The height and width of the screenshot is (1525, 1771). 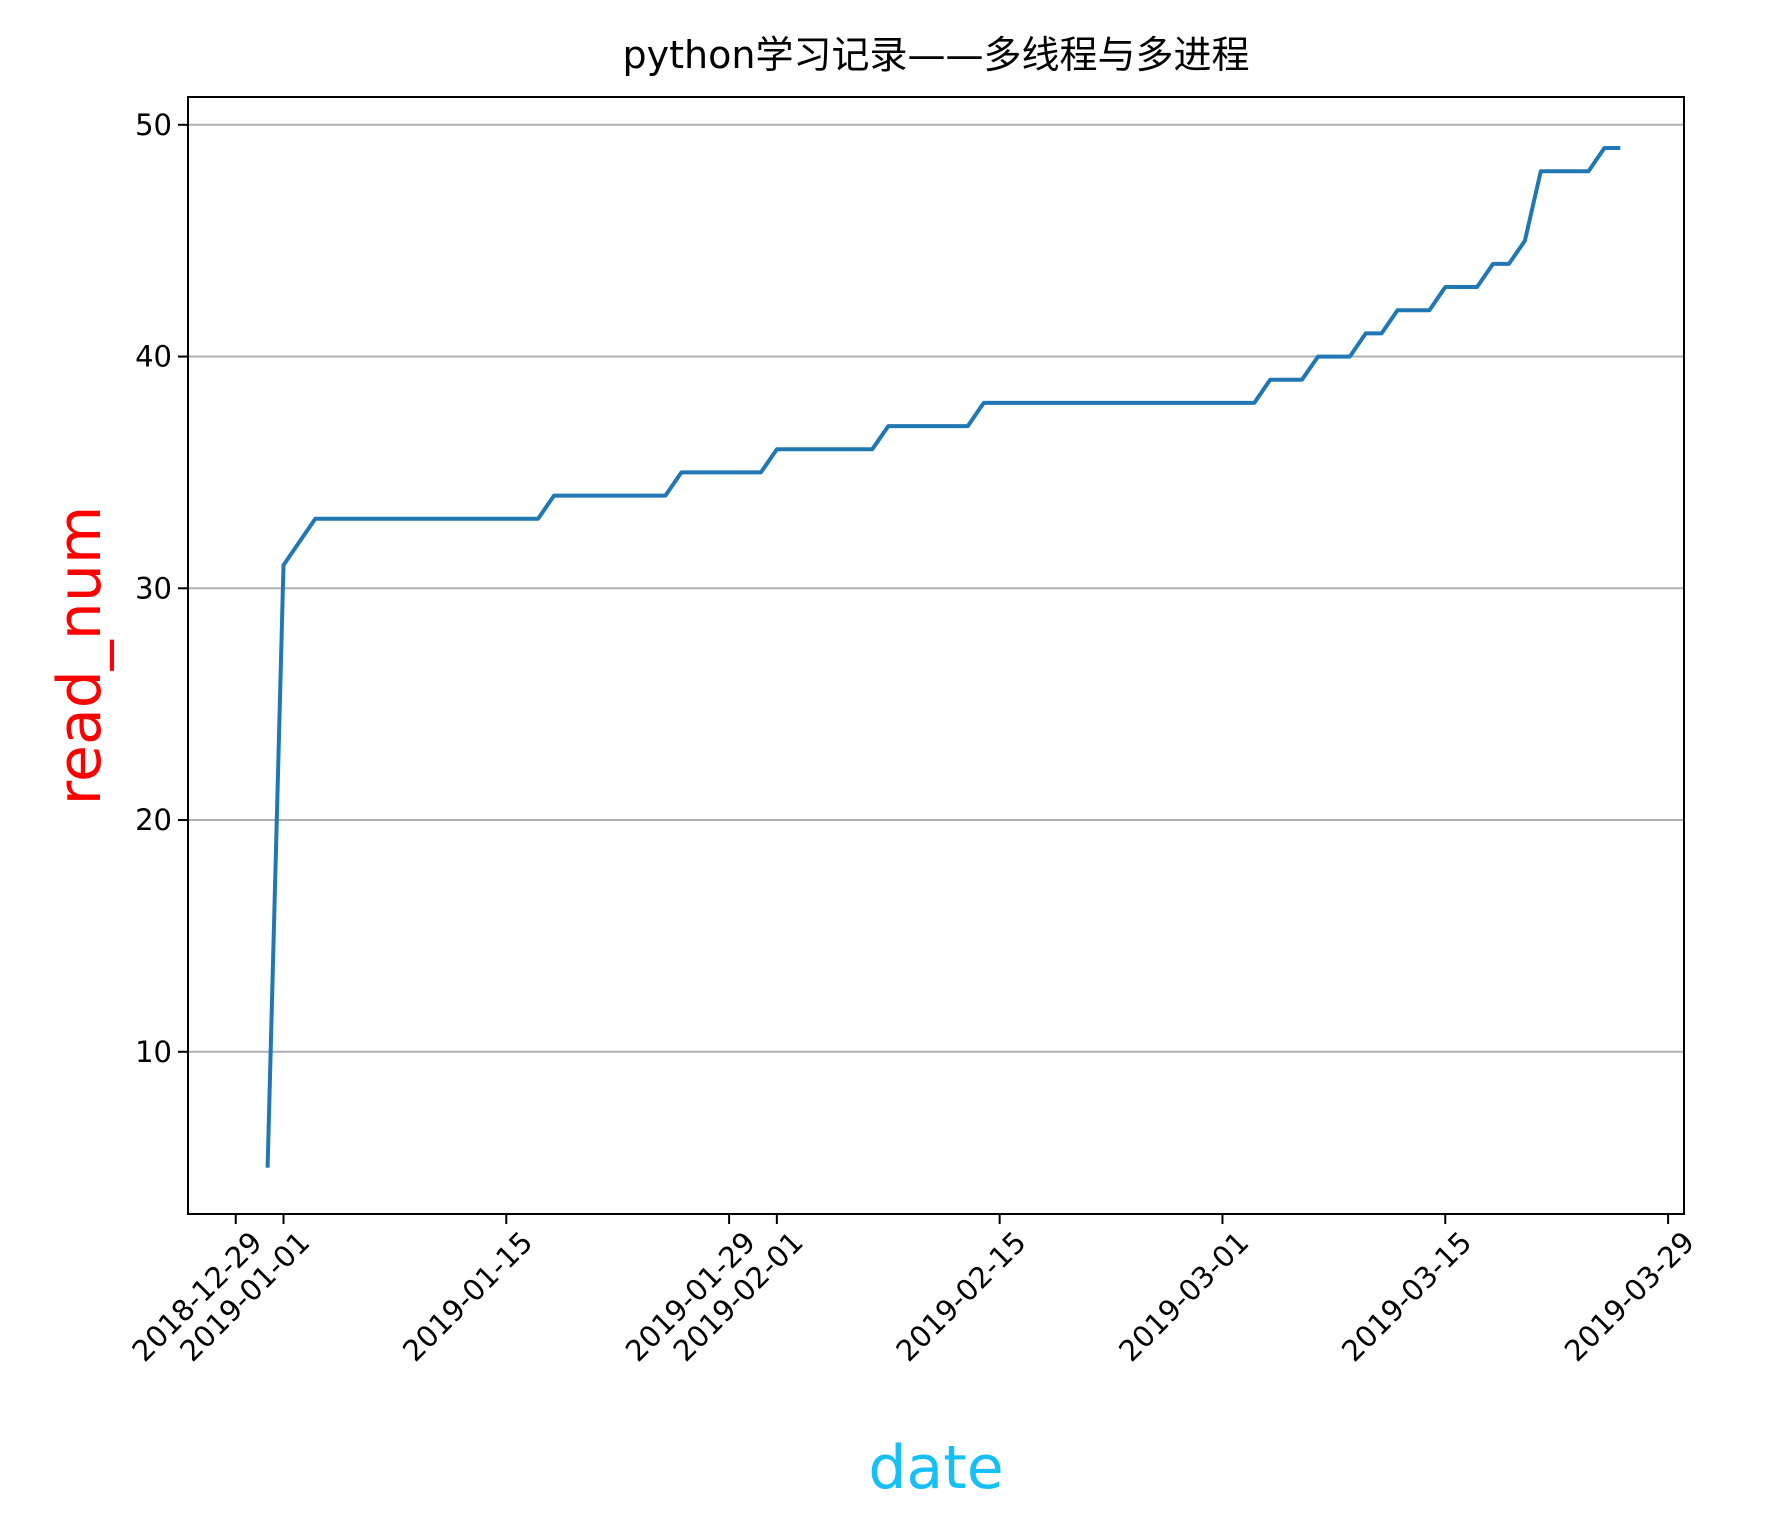 What do you see at coordinates (936, 55) in the screenshot?
I see `chart-title: python学习记录——多线程与多进程` at bounding box center [936, 55].